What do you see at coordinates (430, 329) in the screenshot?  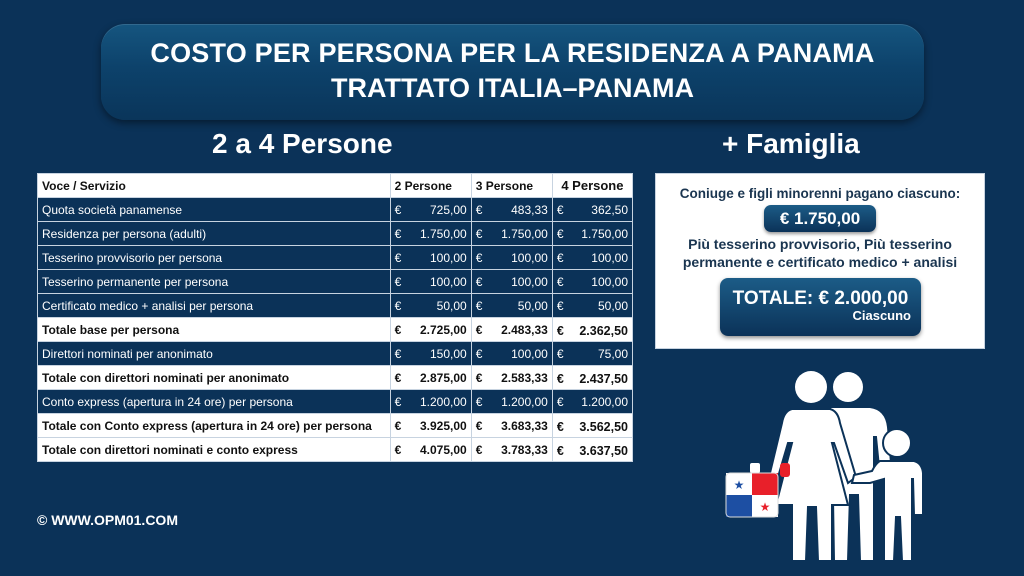 I see `cell-2-persone: €2.725,00` at bounding box center [430, 329].